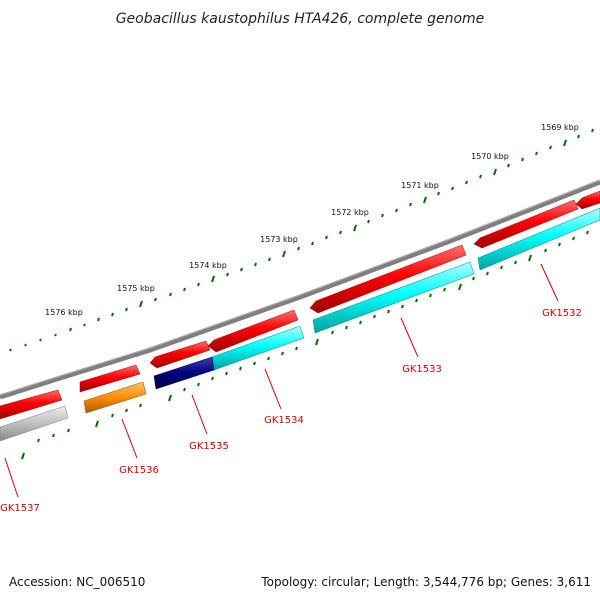  What do you see at coordinates (420, 185) in the screenshot?
I see `ruler-label: 1571 kbp` at bounding box center [420, 185].